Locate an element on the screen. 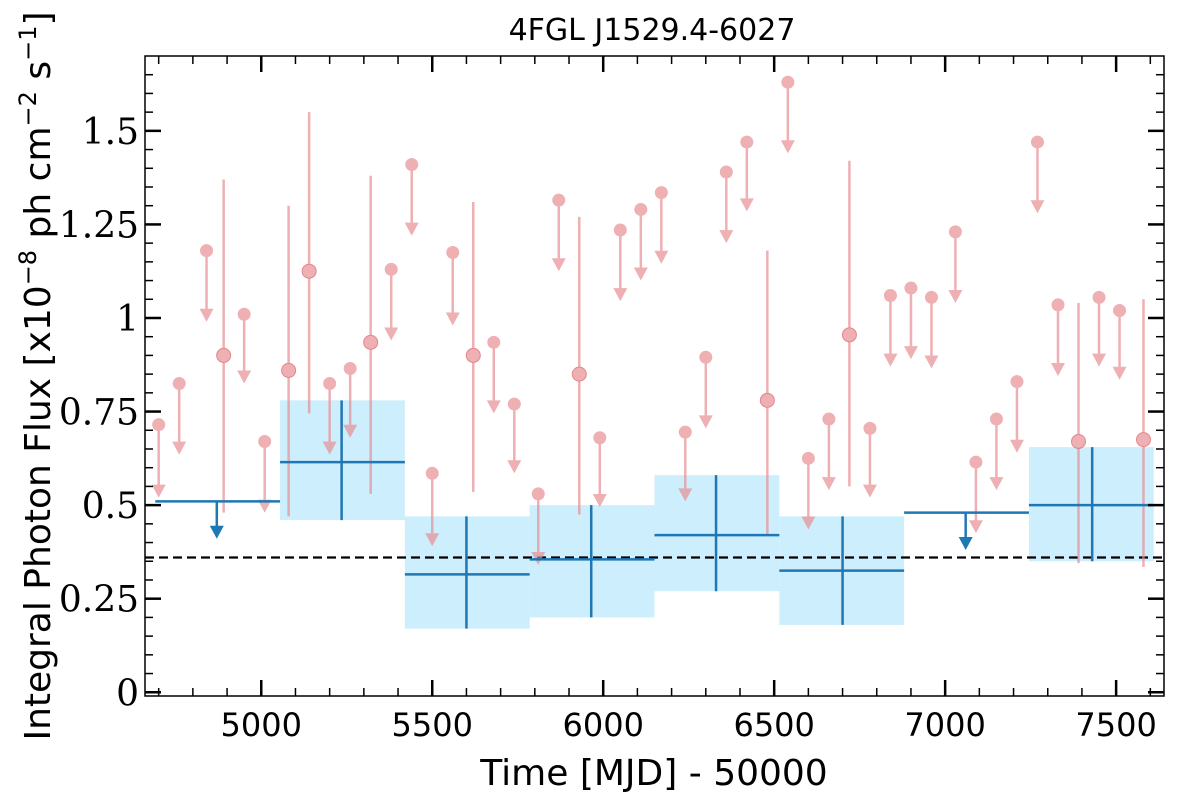 This screenshot has height=800, width=1200. y-tick-label: 1 is located at coordinates (127, 319).